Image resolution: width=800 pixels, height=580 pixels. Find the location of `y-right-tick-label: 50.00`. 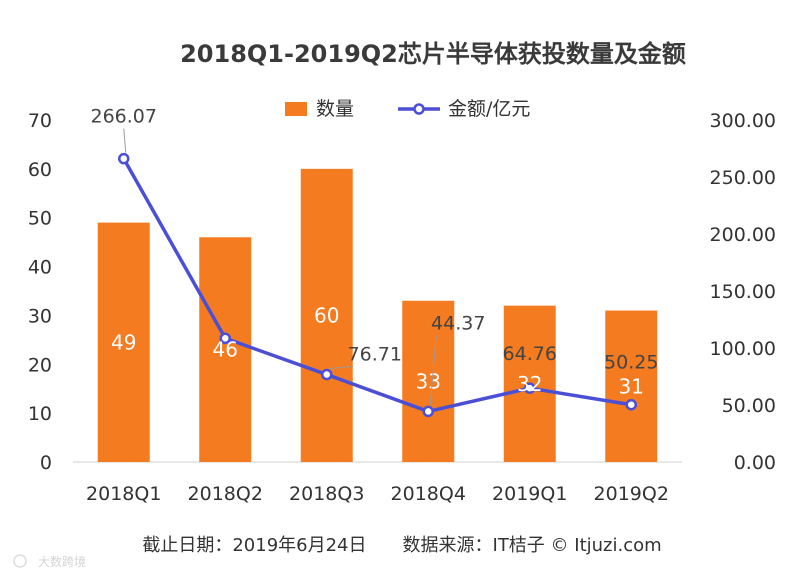

y-right-tick-label: 50.00 is located at coordinates (749, 406).